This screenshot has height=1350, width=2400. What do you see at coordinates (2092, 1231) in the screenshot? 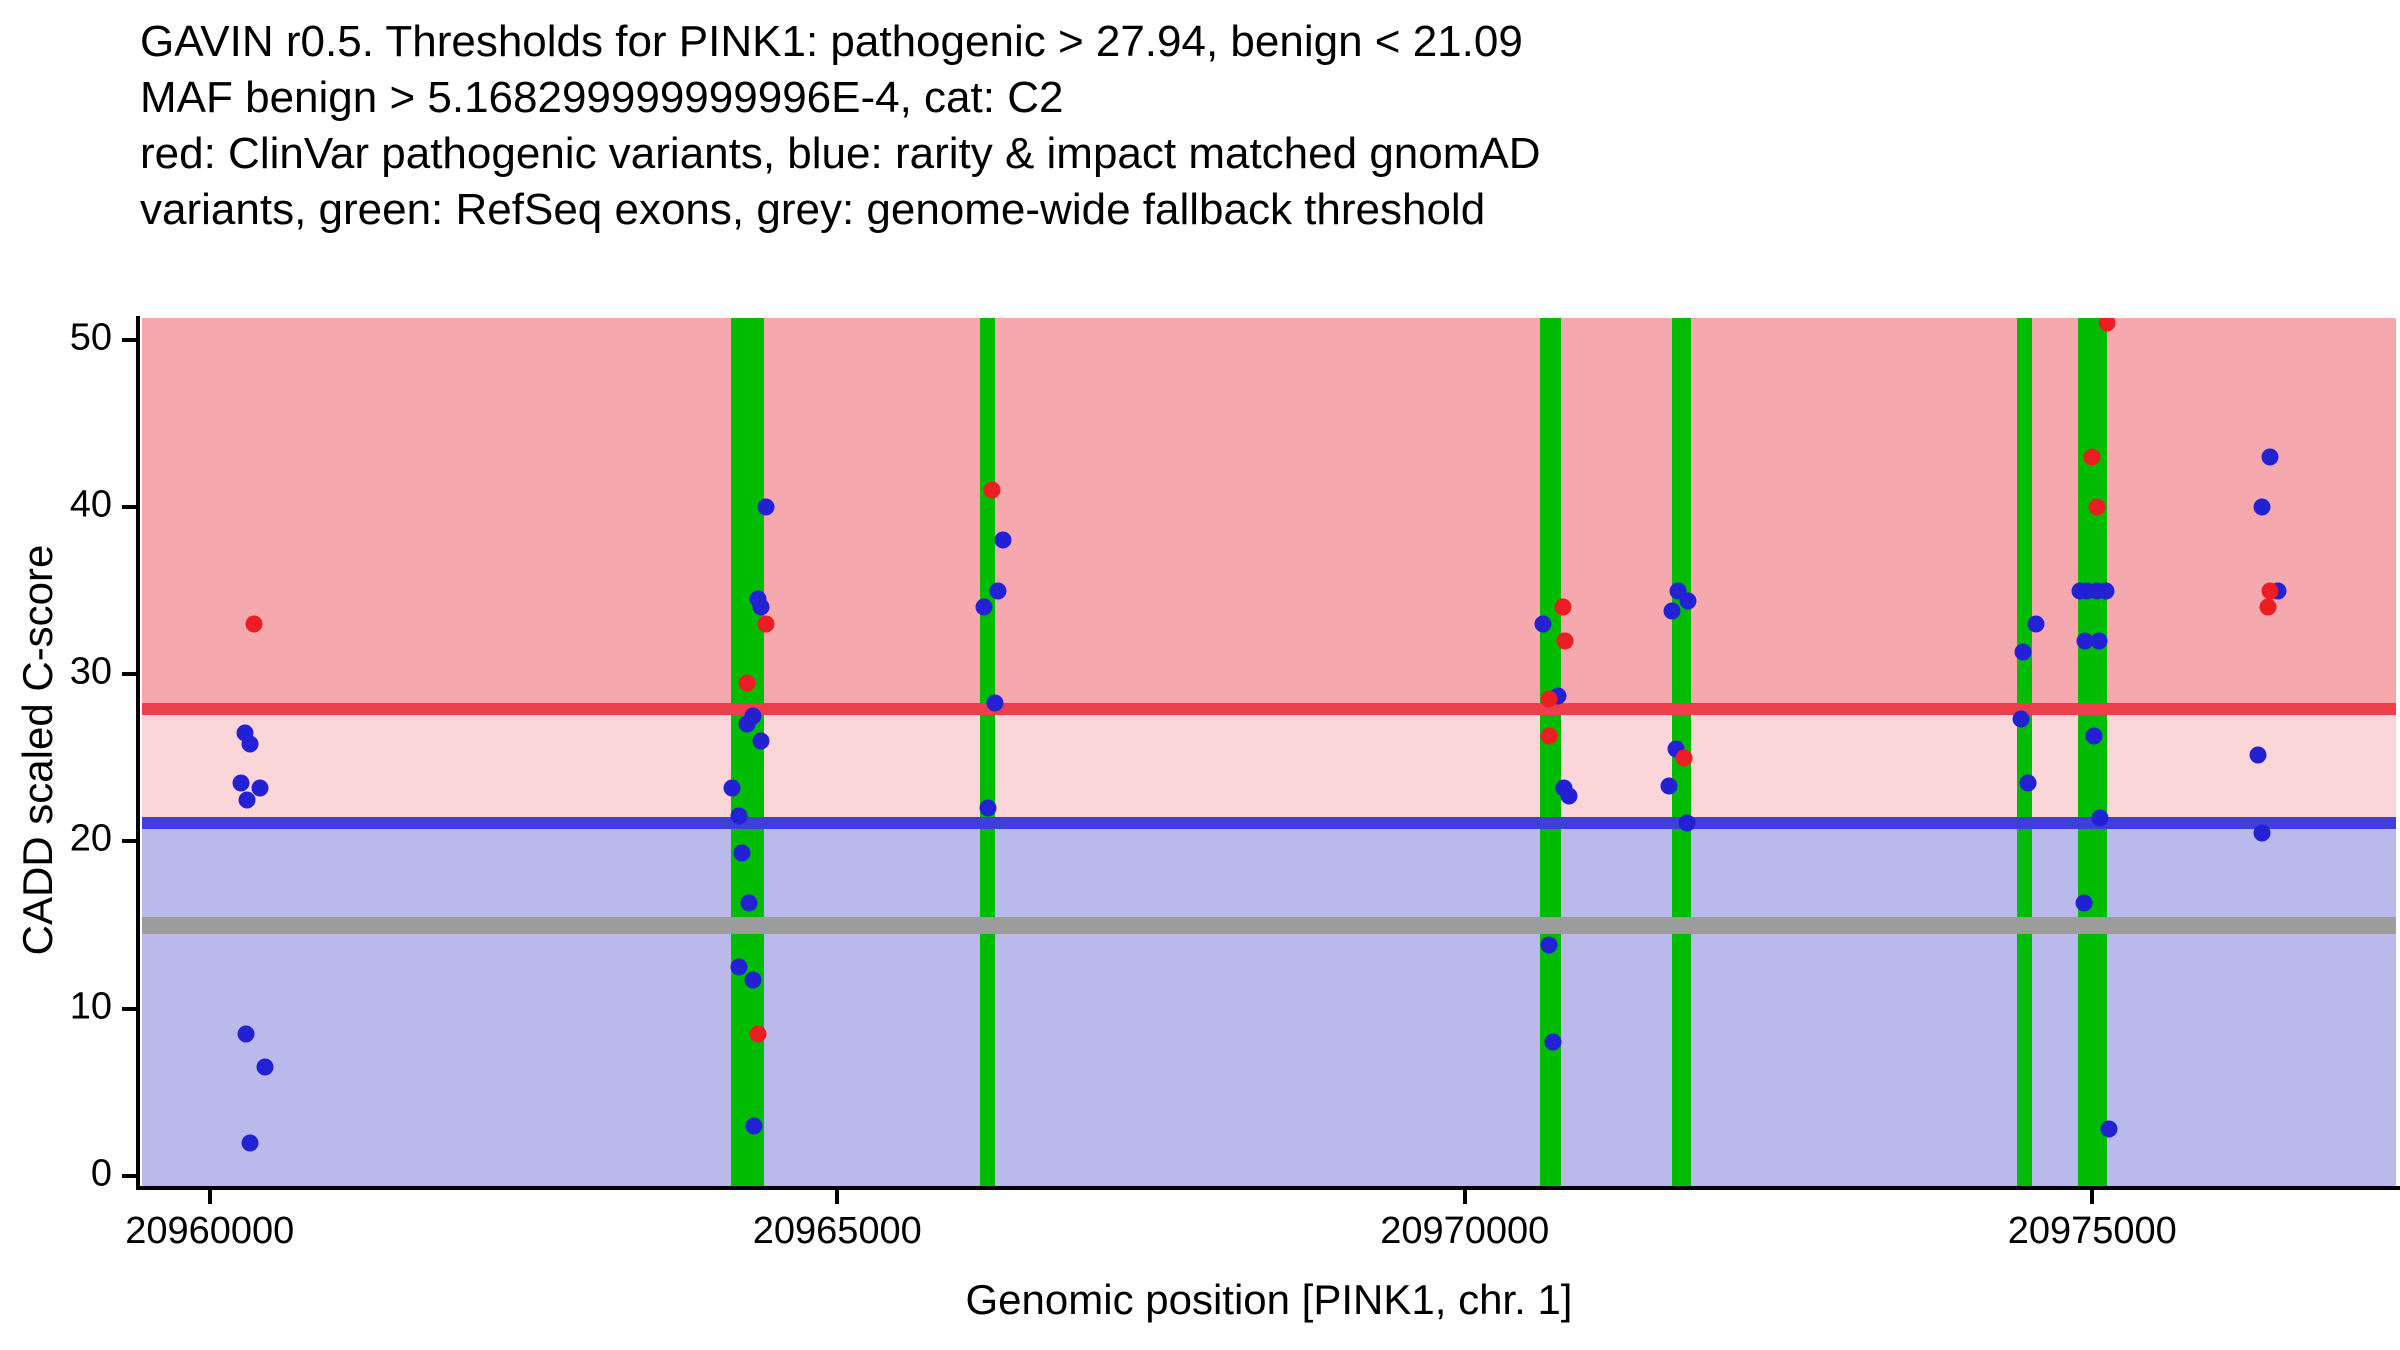
I see `x-tick-label: 20975000` at bounding box center [2092, 1231].